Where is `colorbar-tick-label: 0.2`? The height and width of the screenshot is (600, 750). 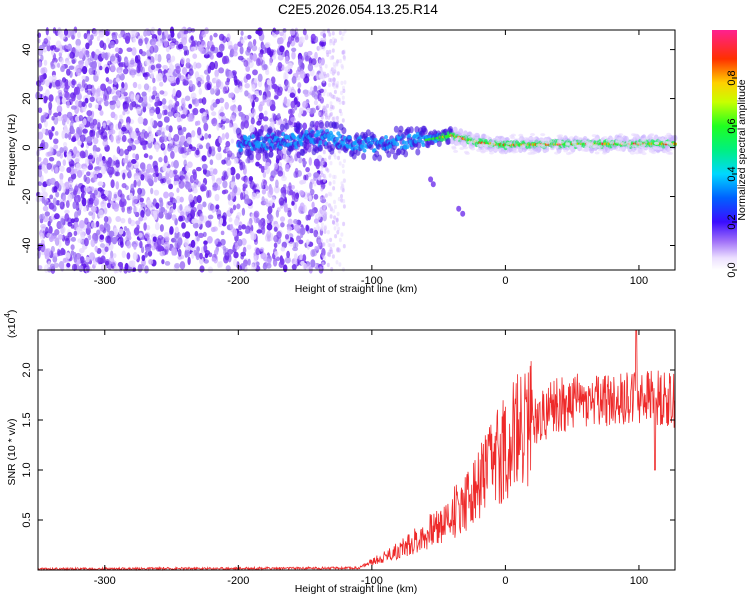
colorbar-tick-label: 0.2 is located at coordinates (732, 221).